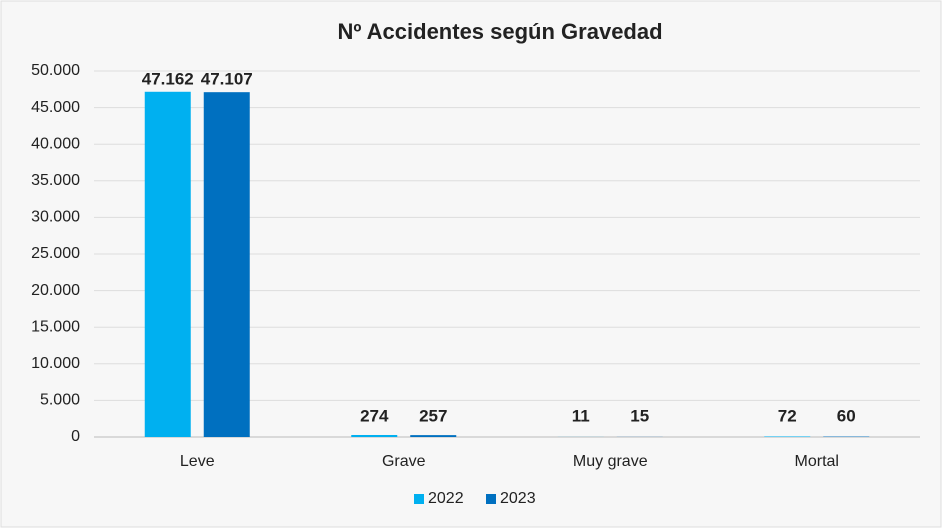 The width and height of the screenshot is (942, 528). What do you see at coordinates (227, 79) in the screenshot?
I see `value-label: 47.107` at bounding box center [227, 79].